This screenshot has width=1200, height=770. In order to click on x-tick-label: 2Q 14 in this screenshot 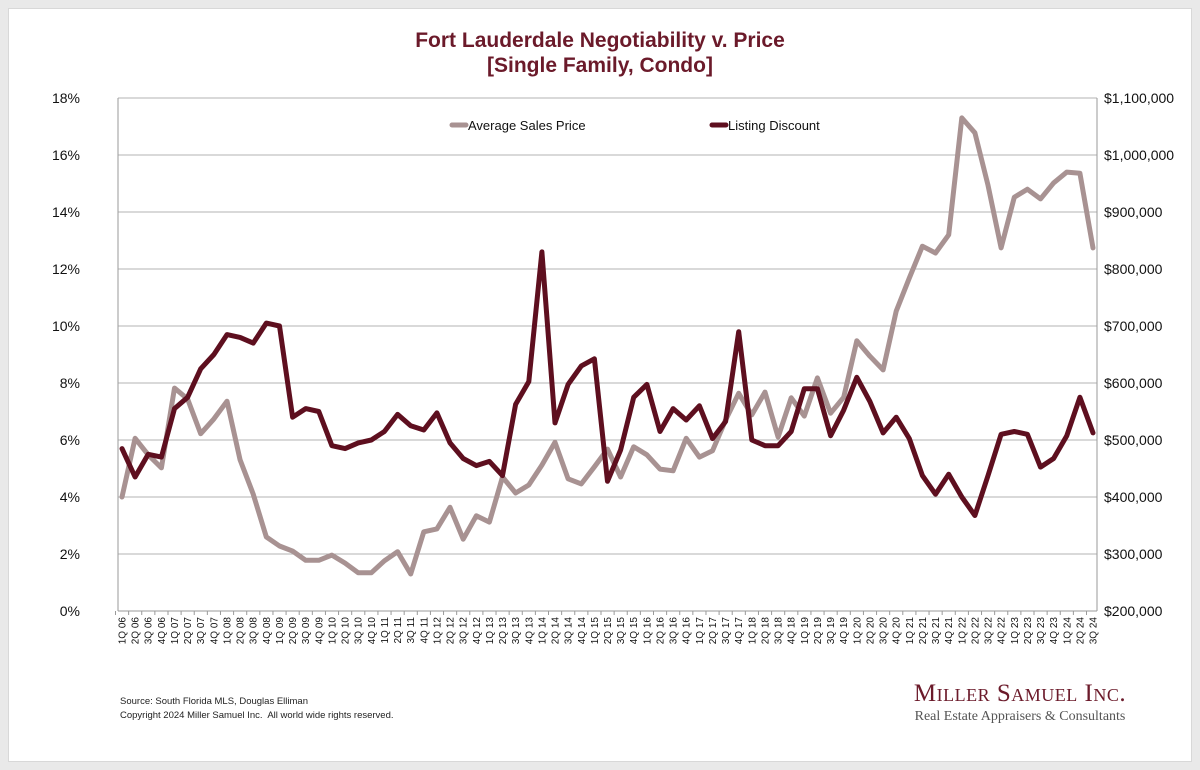, I will do `click(556, 631)`.